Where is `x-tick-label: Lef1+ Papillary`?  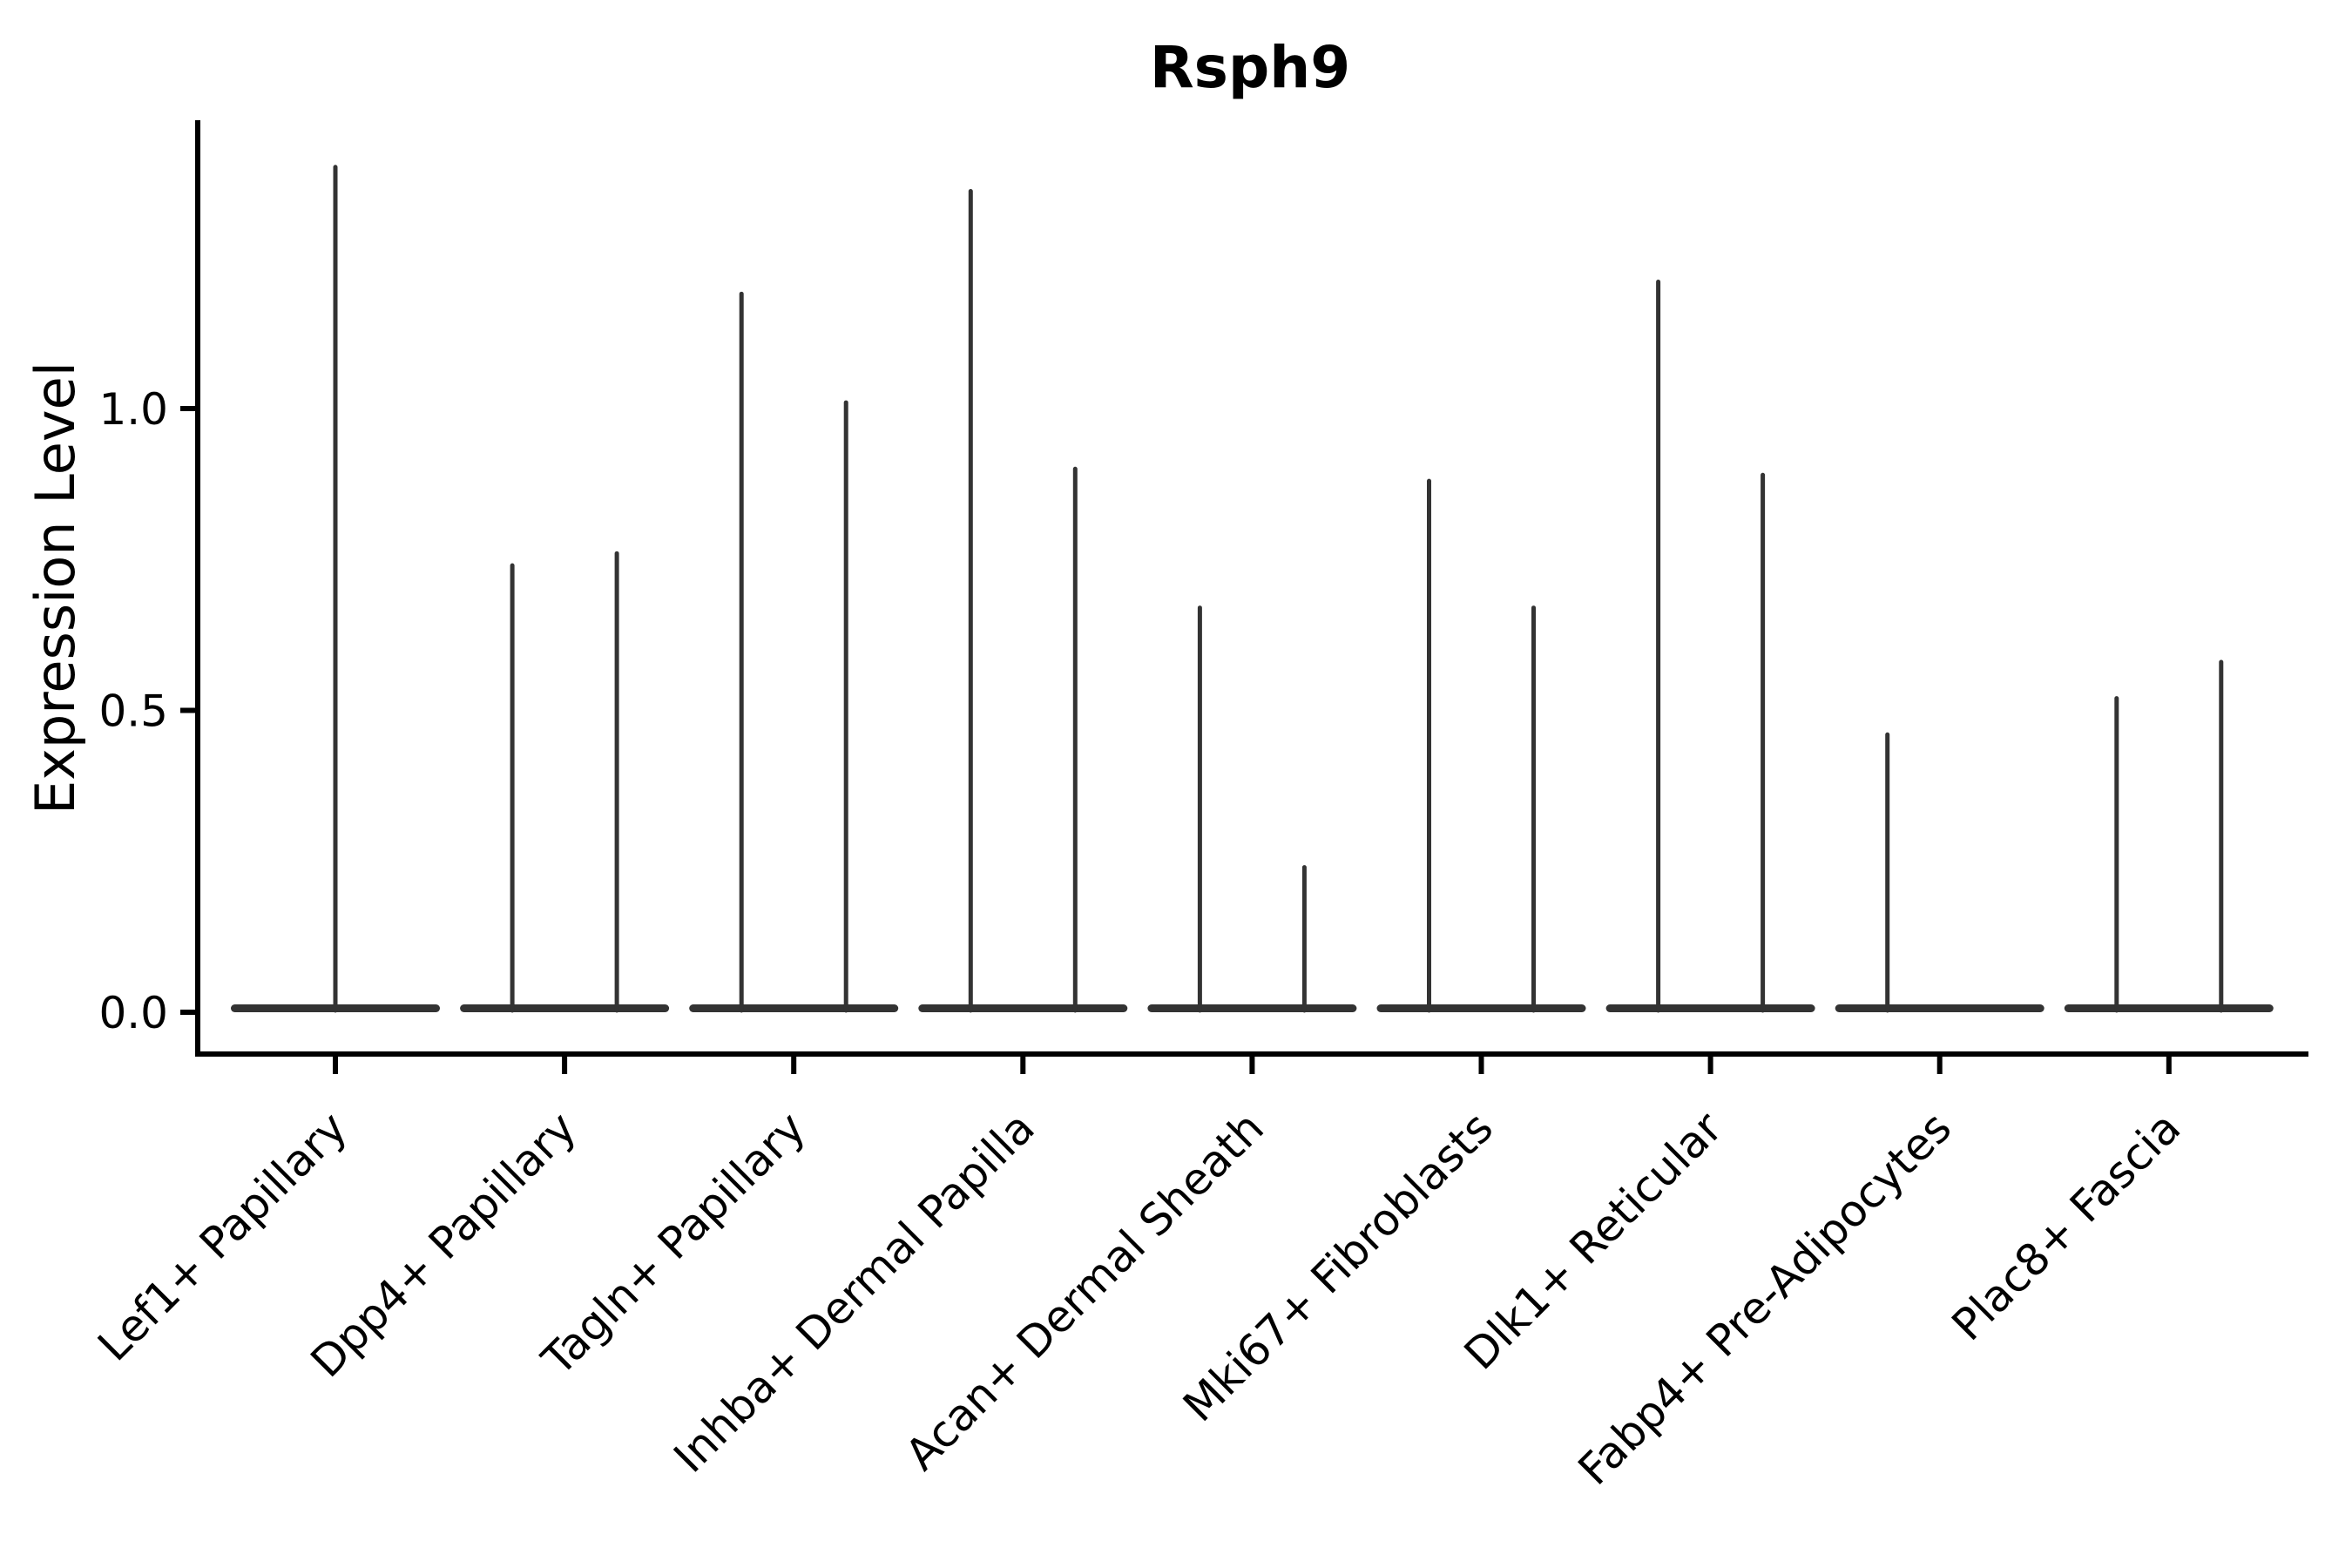 x-tick-label: Lef1+ Papillary is located at coordinates (222, 1236).